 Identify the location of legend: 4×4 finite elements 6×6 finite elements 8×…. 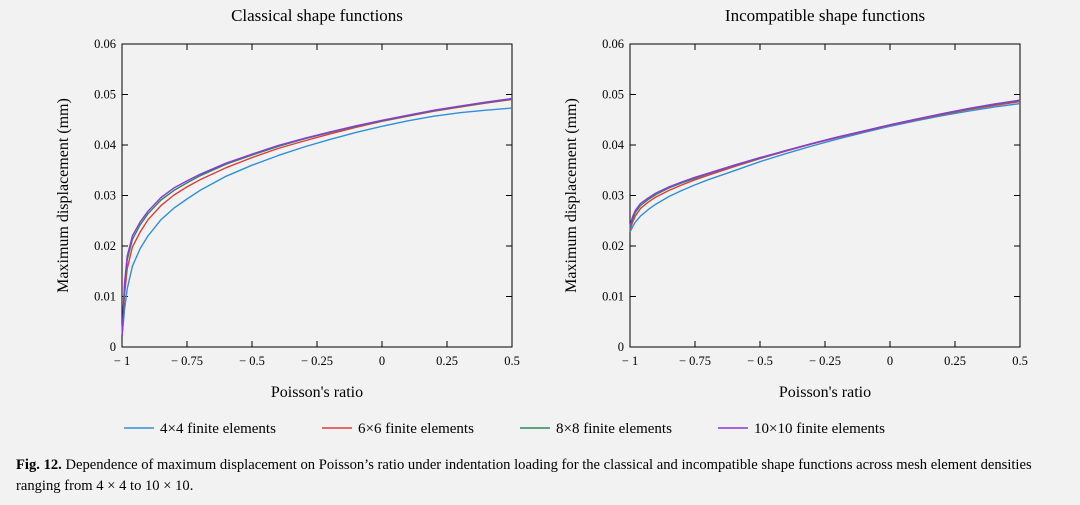
(504, 429).